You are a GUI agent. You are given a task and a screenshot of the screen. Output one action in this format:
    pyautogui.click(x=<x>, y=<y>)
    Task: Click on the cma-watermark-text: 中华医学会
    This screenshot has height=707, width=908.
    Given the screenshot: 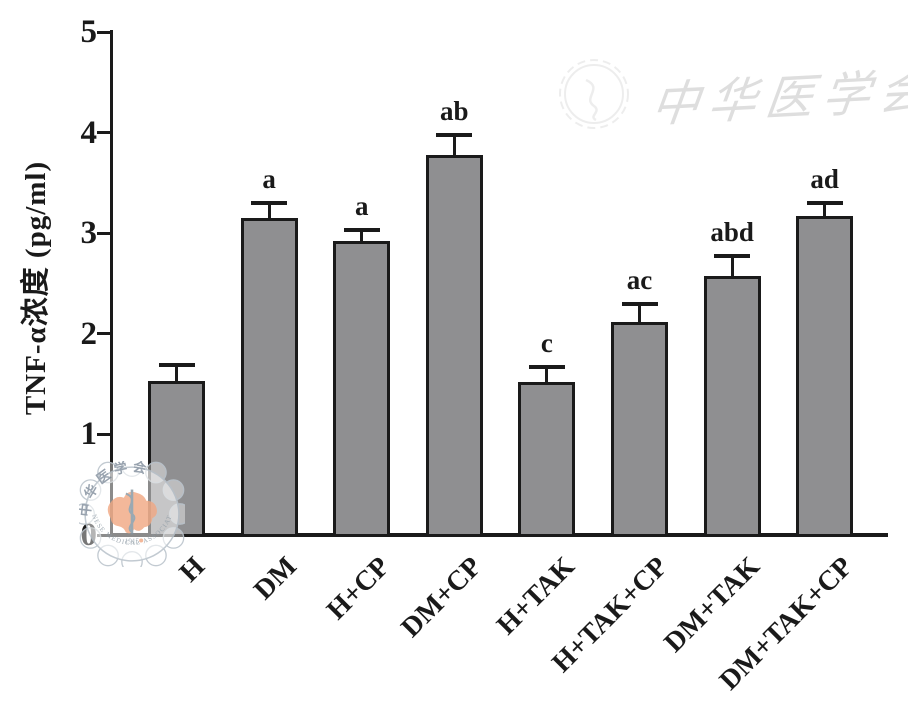 What is the action you would take?
    pyautogui.click(x=778, y=98)
    